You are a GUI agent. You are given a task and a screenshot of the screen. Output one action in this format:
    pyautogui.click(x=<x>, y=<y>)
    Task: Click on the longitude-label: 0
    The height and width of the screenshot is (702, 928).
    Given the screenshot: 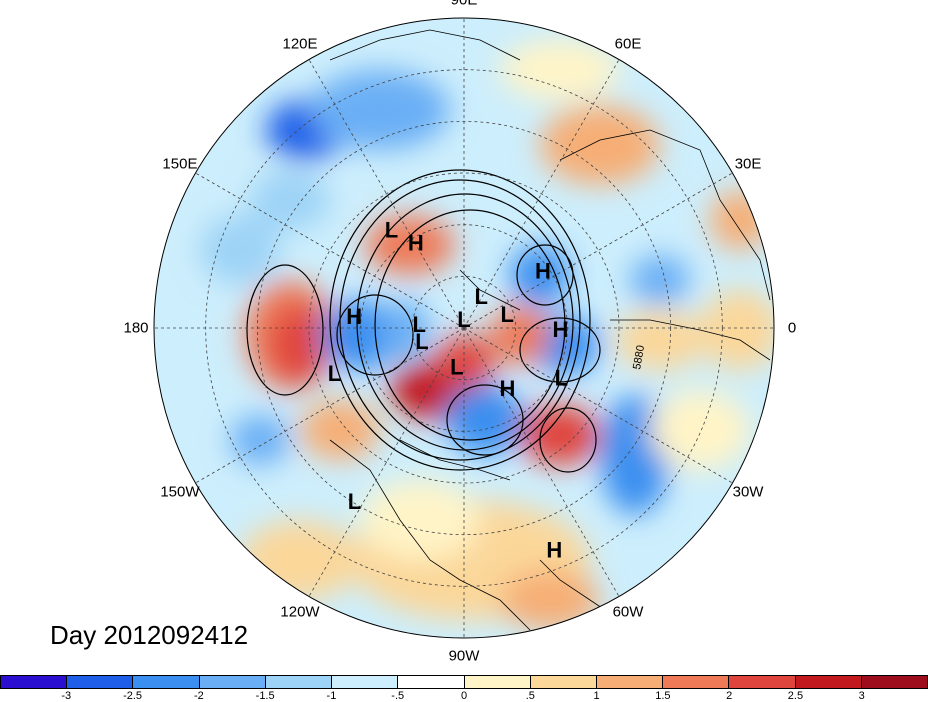 What is the action you would take?
    pyautogui.click(x=792, y=328)
    